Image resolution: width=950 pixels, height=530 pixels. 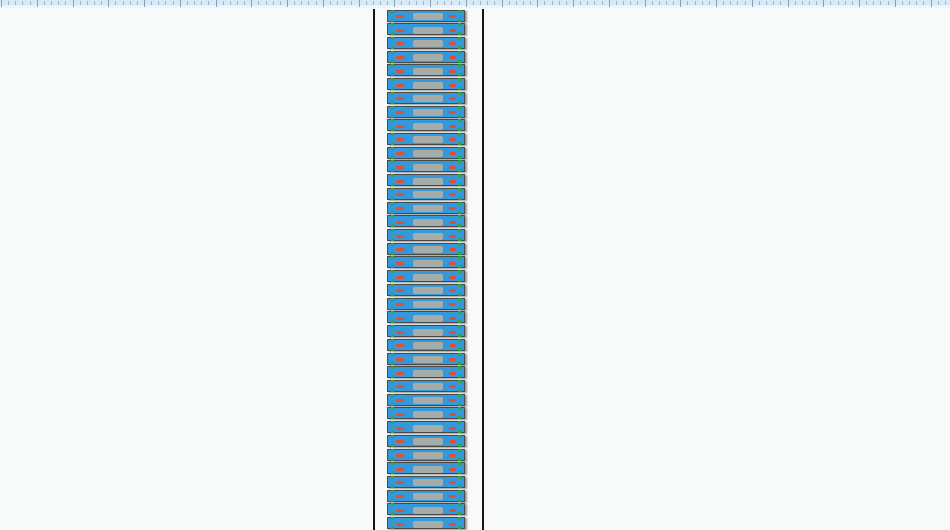 I want to click on page-boundary-left, so click(x=374, y=269).